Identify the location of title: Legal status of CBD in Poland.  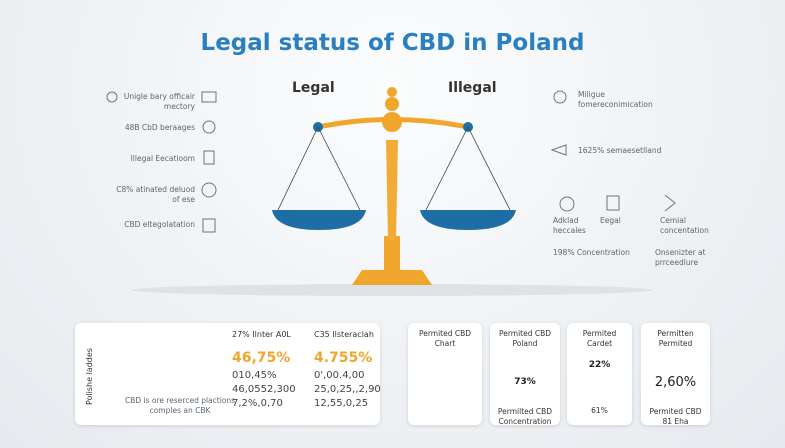
(392, 43).